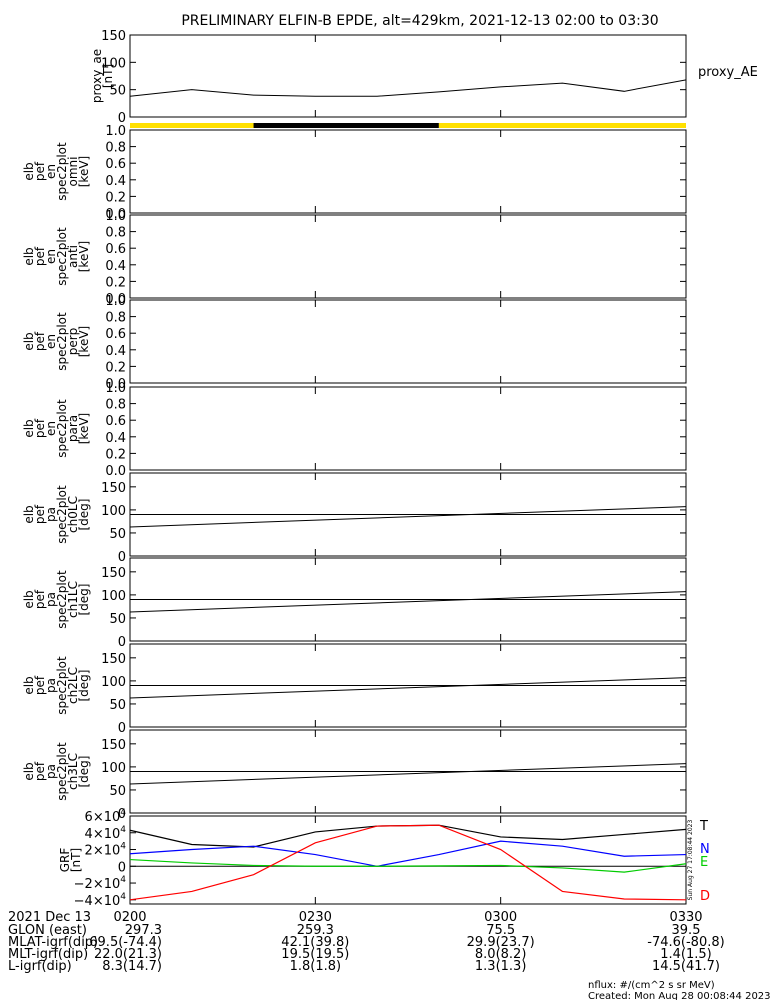  What do you see at coordinates (106, 833) in the screenshot?
I see `y-tick-label: 4×10⁴` at bounding box center [106, 833].